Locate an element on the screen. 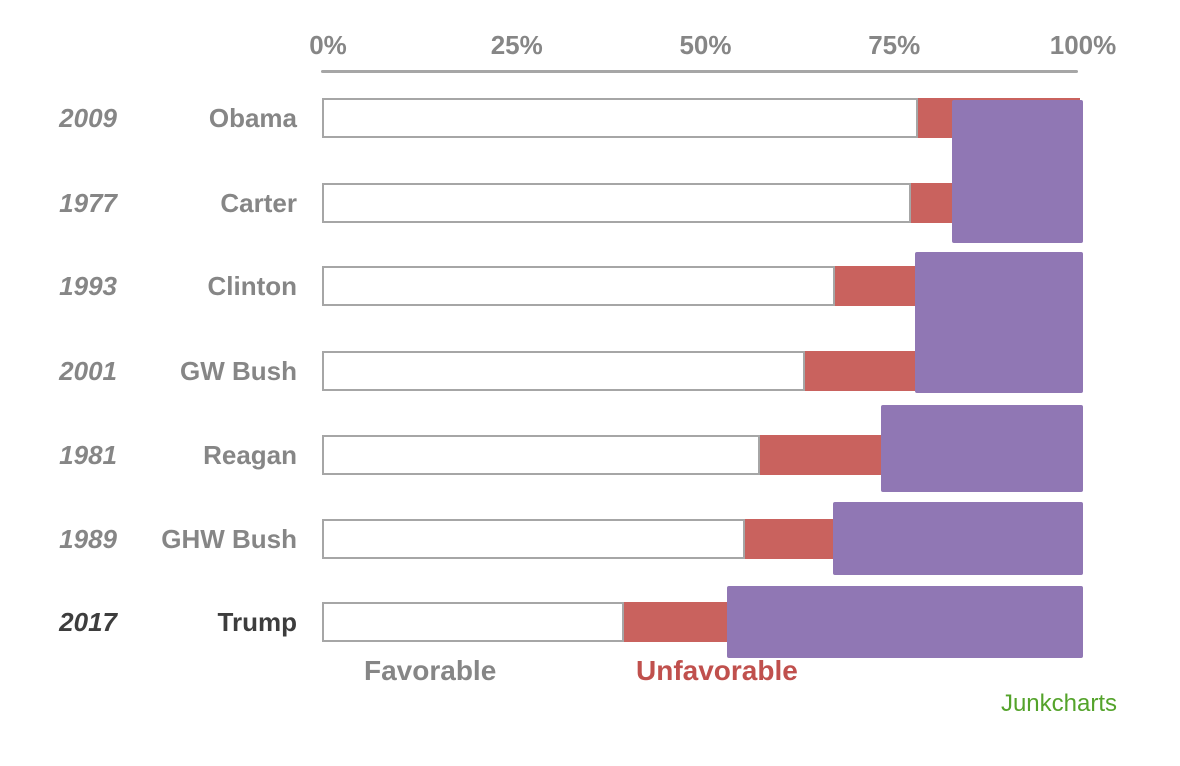 The height and width of the screenshot is (766, 1180). year-label: 2009 is located at coordinates (88, 118).